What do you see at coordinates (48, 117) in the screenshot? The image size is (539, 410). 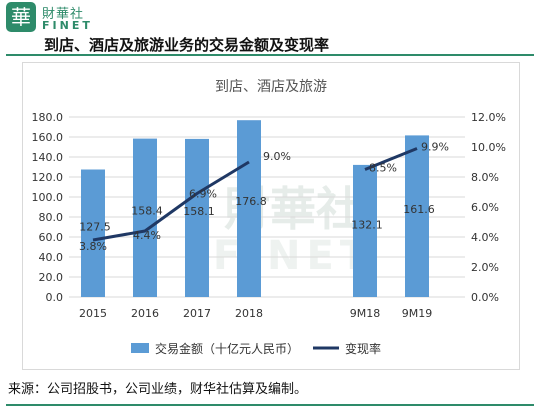 I see `y-left-tick-label: 180.0` at bounding box center [48, 117].